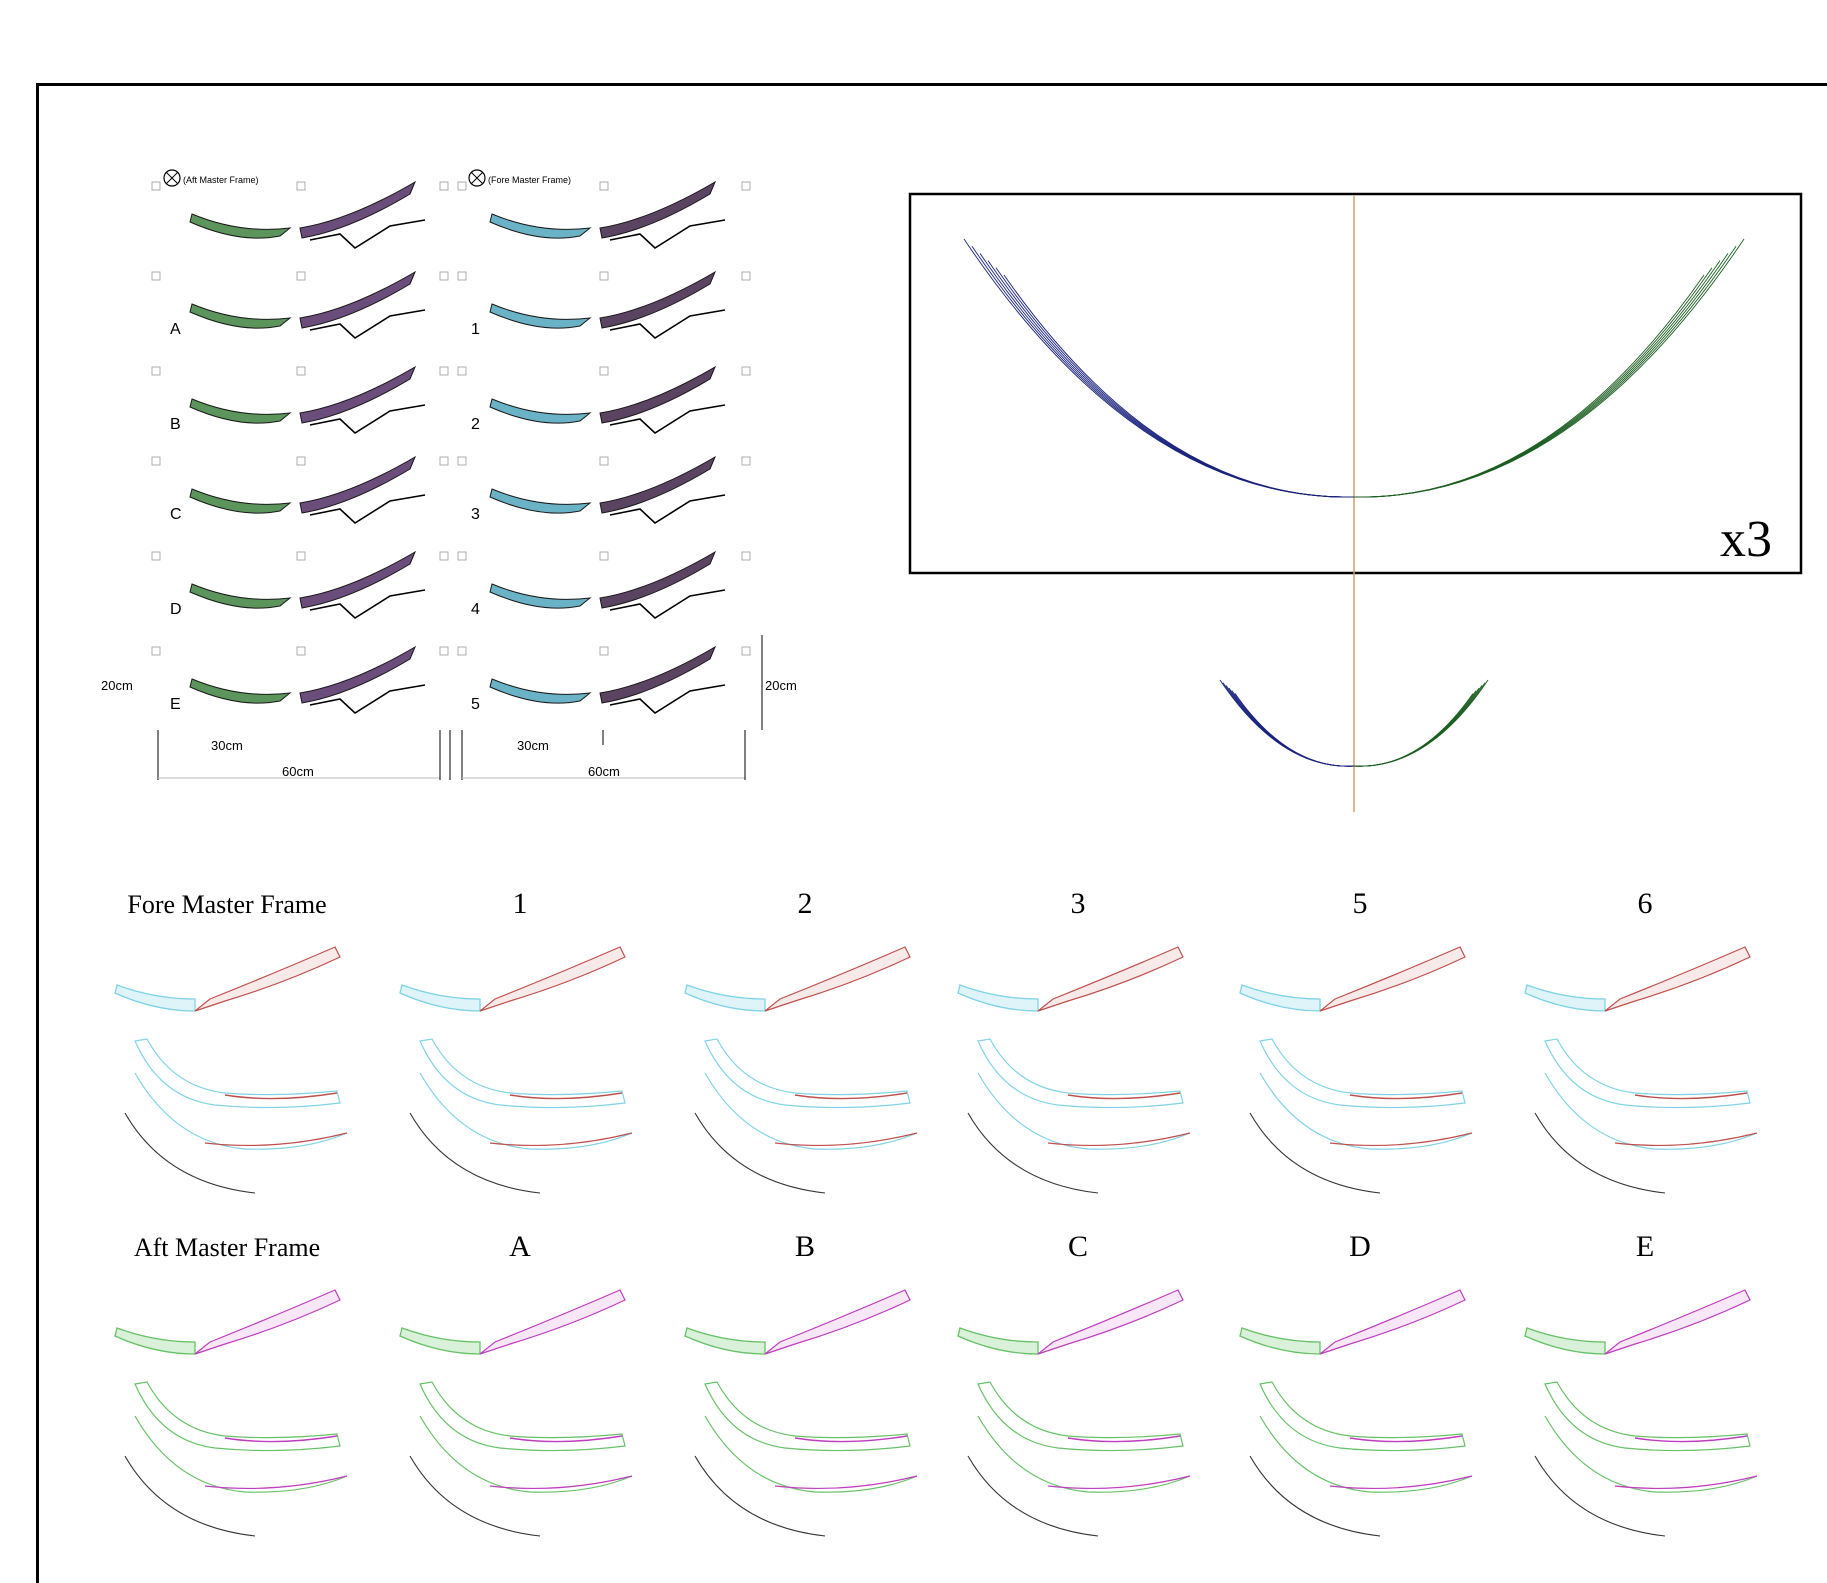 The height and width of the screenshot is (1583, 1827). What do you see at coordinates (475, 424) in the screenshot?
I see `survey-row-label: 2` at bounding box center [475, 424].